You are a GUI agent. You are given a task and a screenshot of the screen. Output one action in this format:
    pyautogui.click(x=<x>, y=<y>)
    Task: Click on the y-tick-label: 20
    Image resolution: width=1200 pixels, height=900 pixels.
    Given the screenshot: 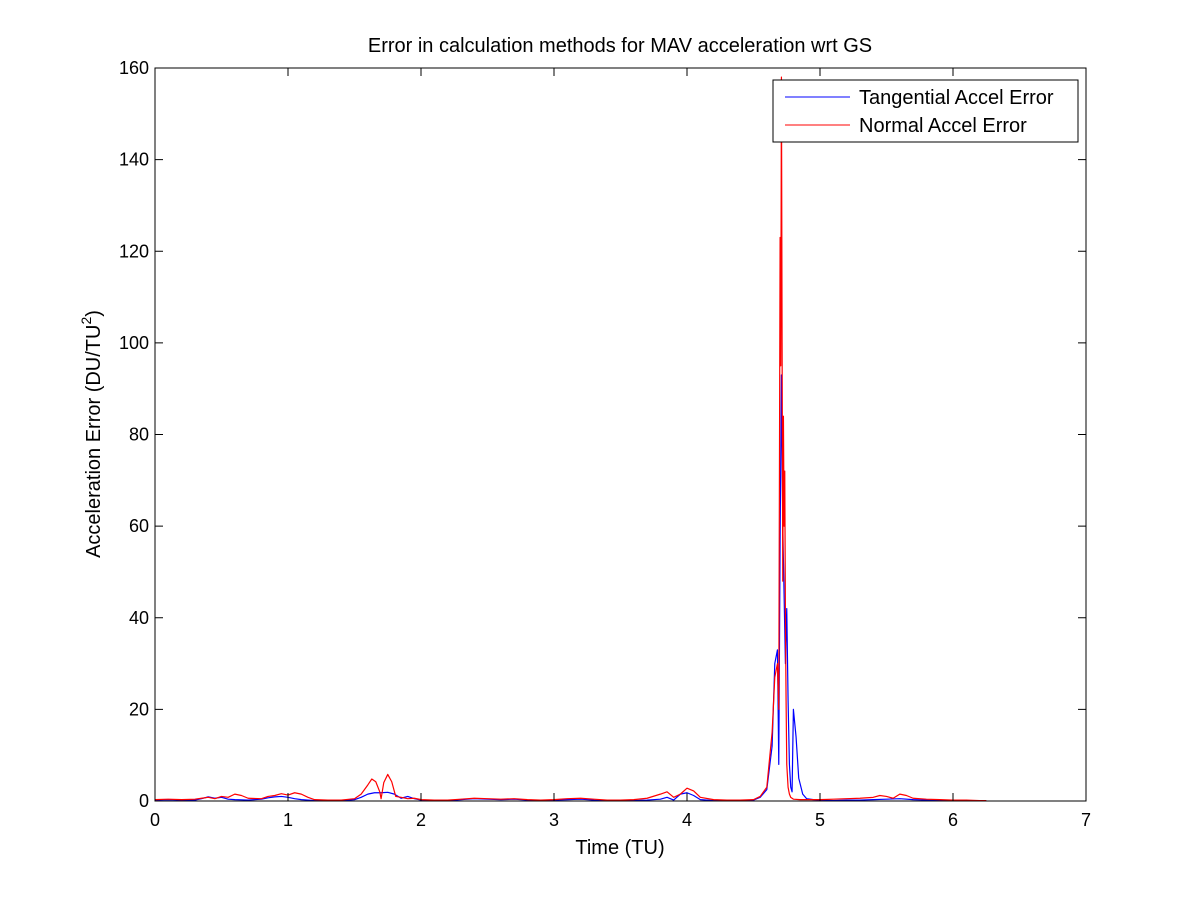 What is the action you would take?
    pyautogui.click(x=139, y=709)
    